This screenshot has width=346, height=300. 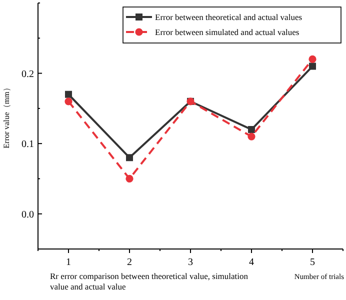 I want to click on y-tick-label: 0.0, so click(x=28, y=214).